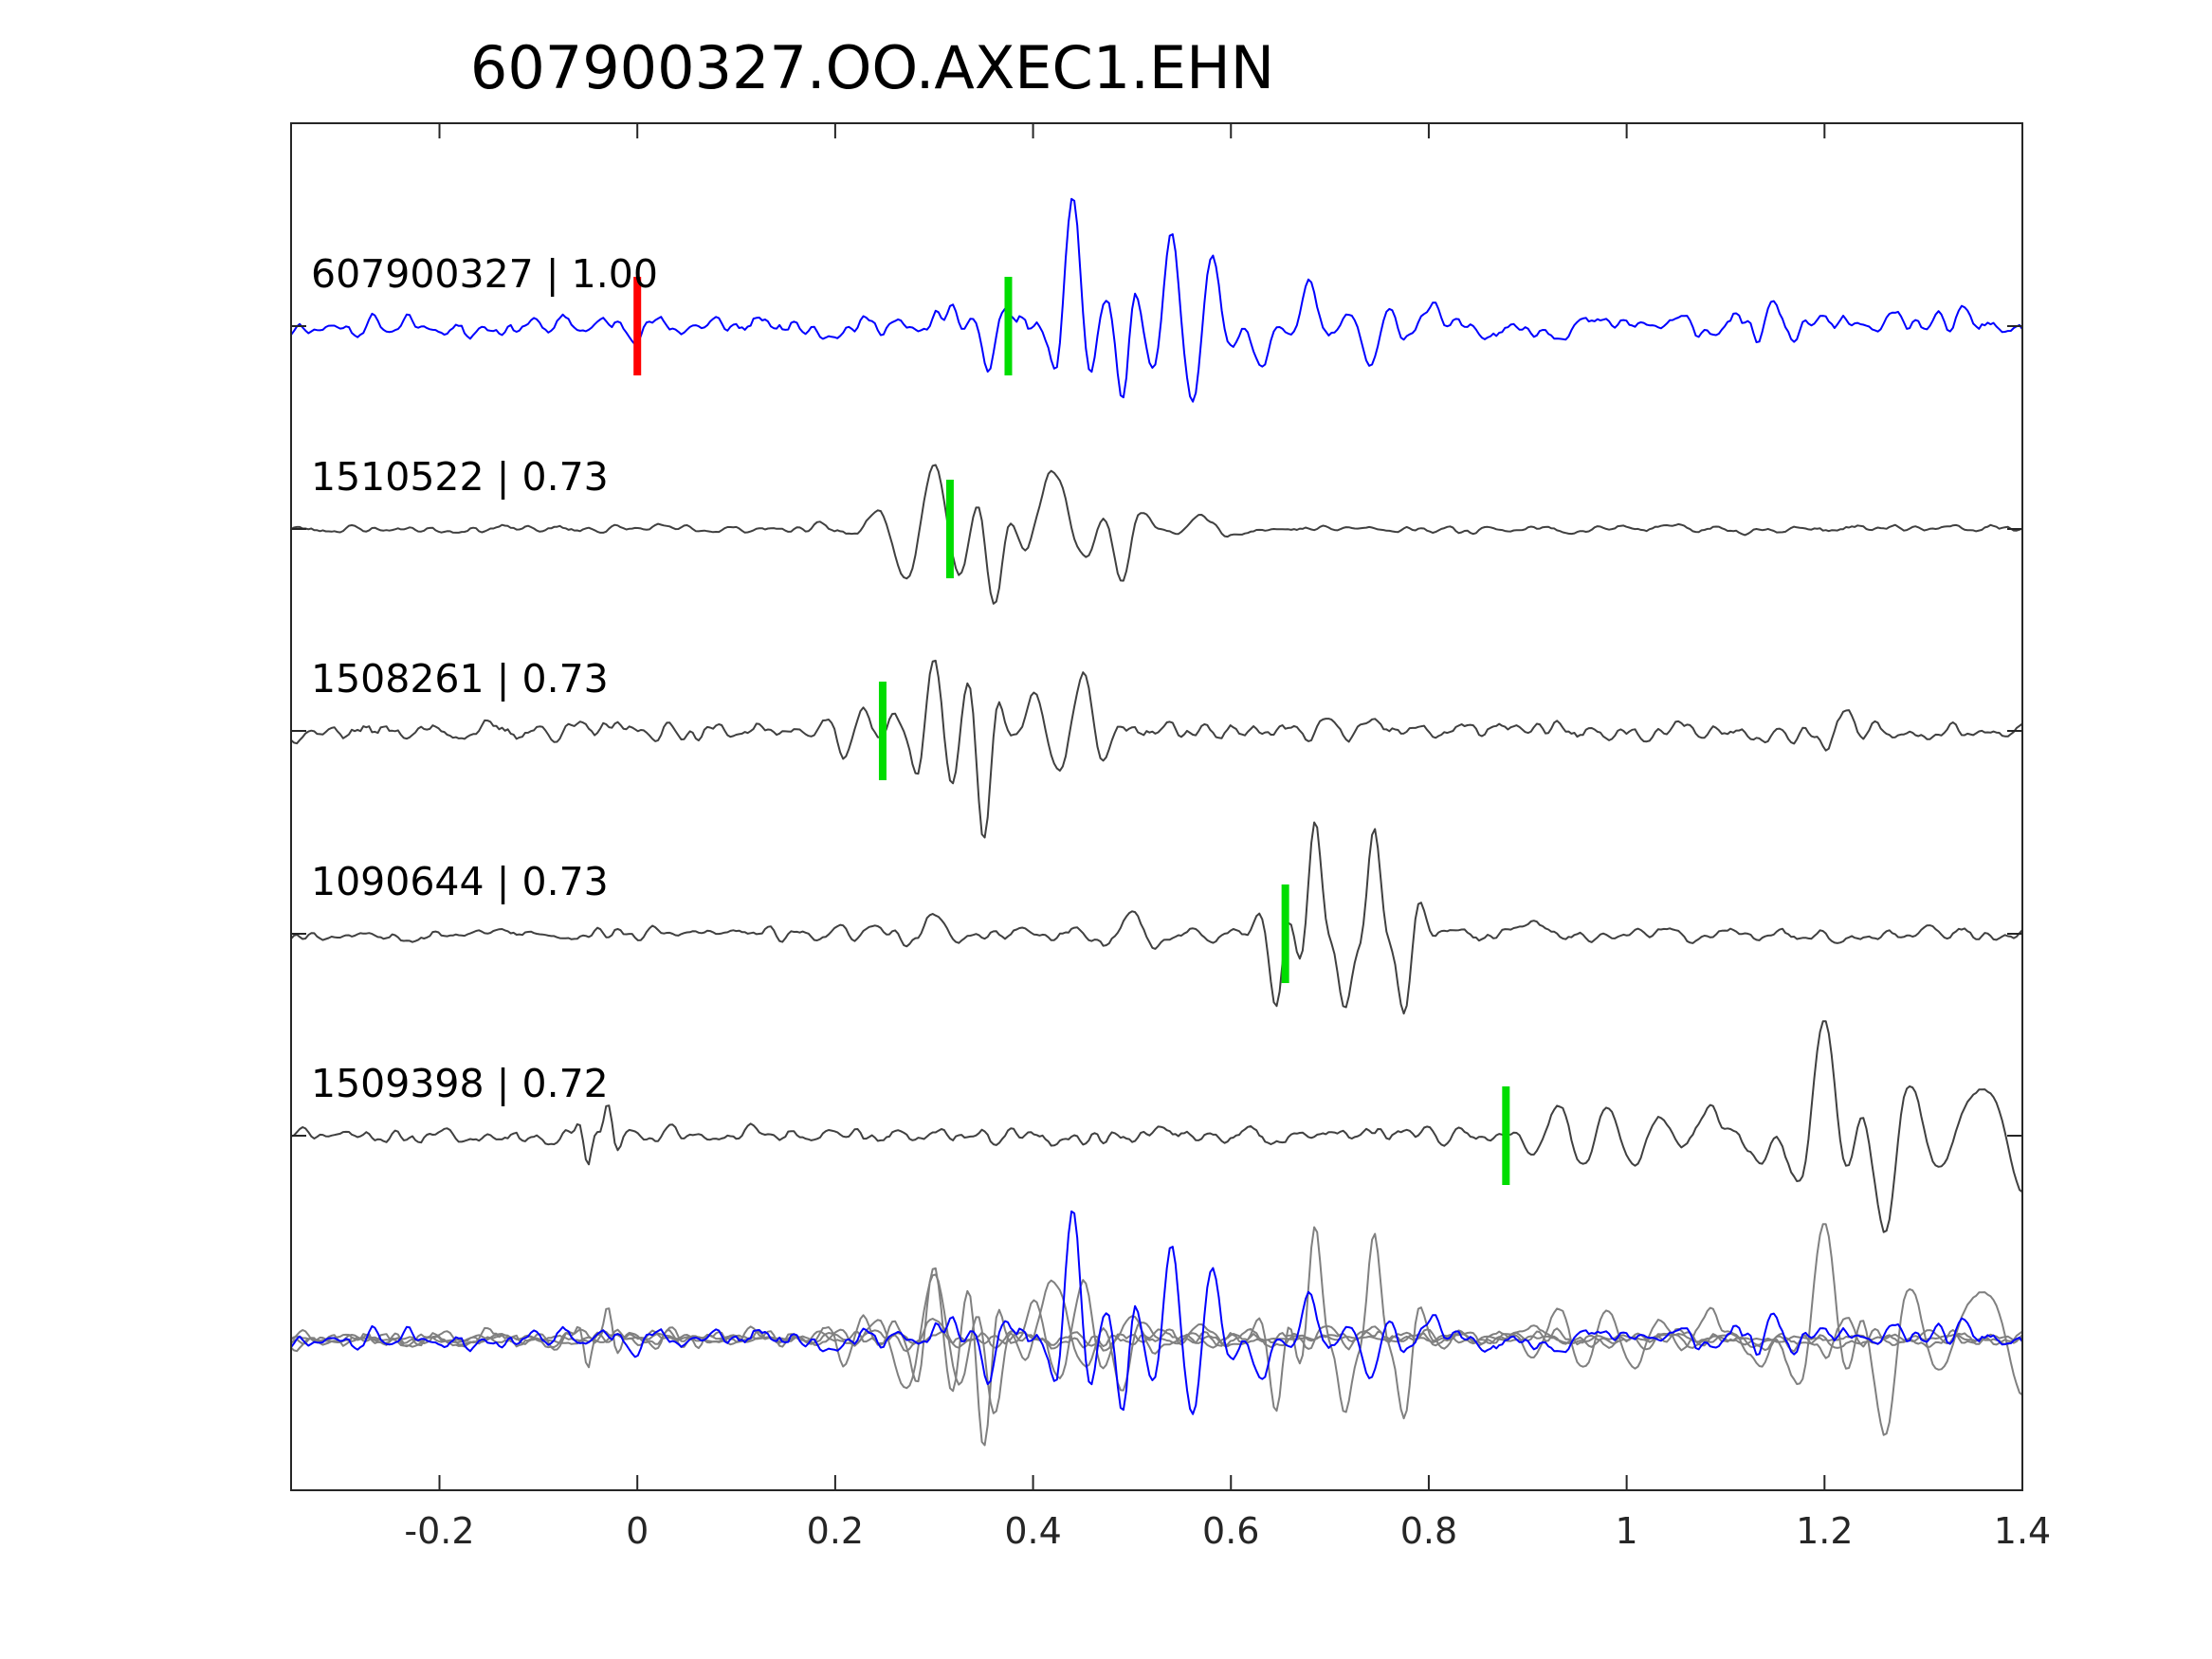  I want to click on overlay-trace-master, so click(1156, 1312).